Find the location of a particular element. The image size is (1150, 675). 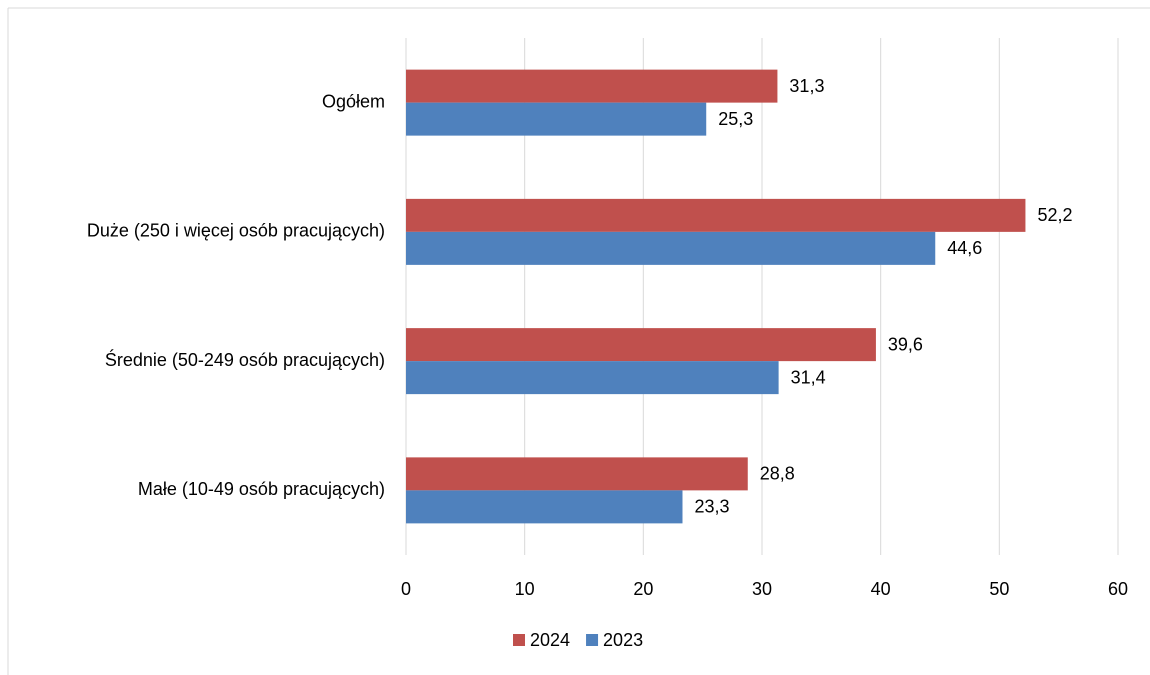

value-label: 44,6 is located at coordinates (964, 248).